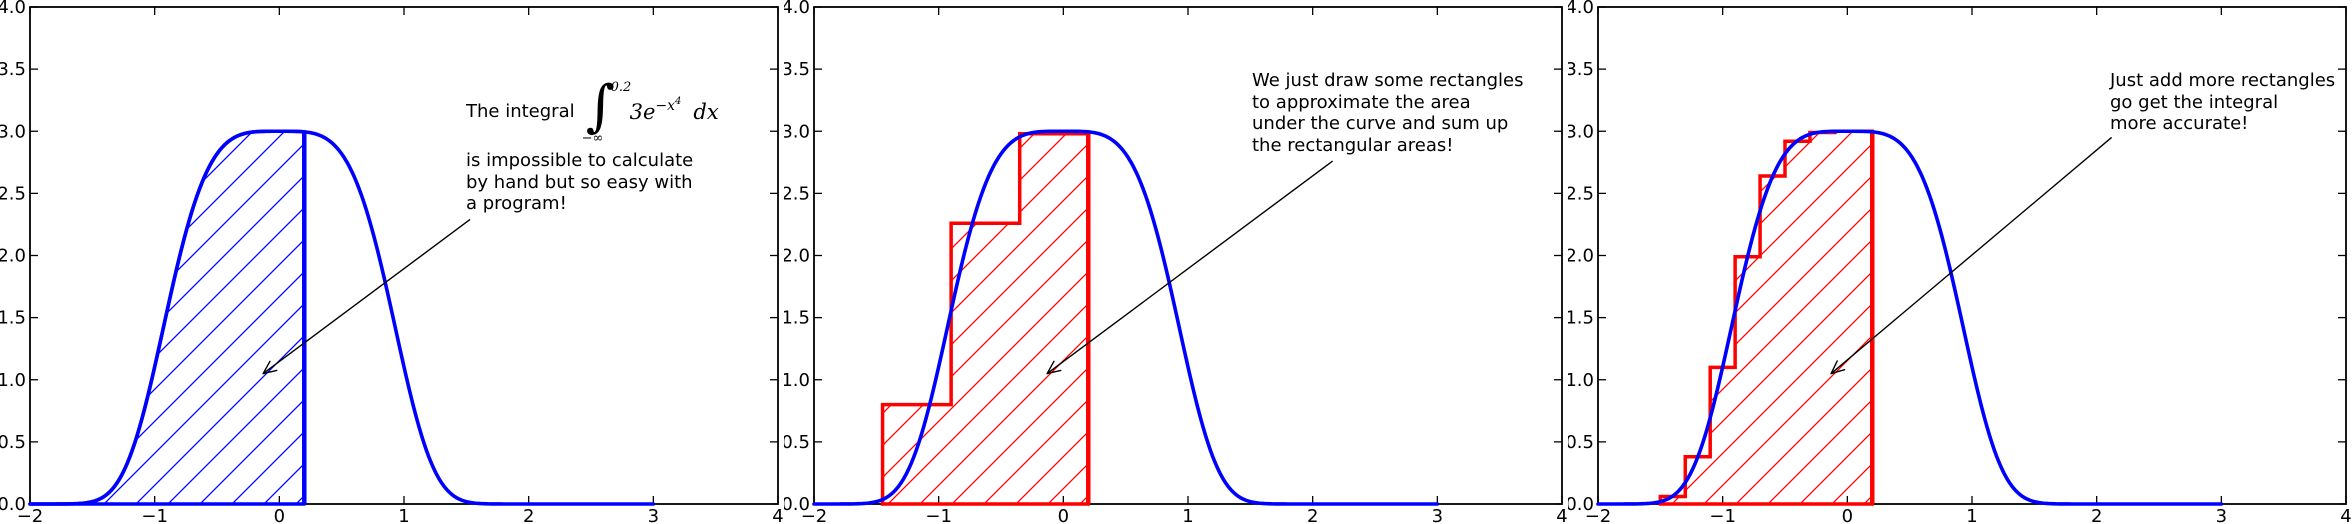  I want to click on annotation-line: under the curve and sum up, so click(1380, 123).